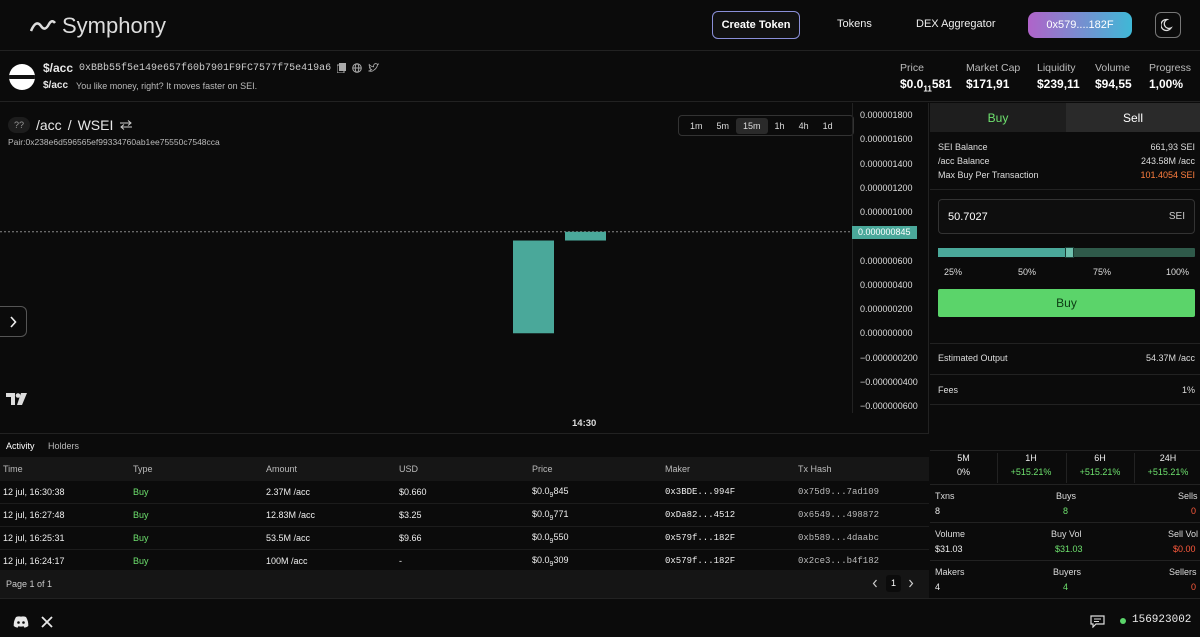 The height and width of the screenshot is (637, 1200). What do you see at coordinates (953, 272) in the screenshot?
I see `pct-25: 25%` at bounding box center [953, 272].